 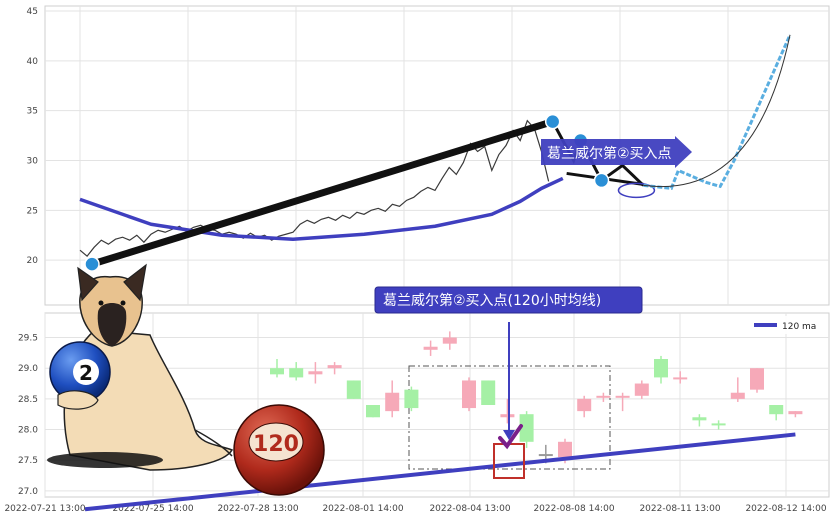 I want to click on bottom-callout-box, so click(x=508, y=300).